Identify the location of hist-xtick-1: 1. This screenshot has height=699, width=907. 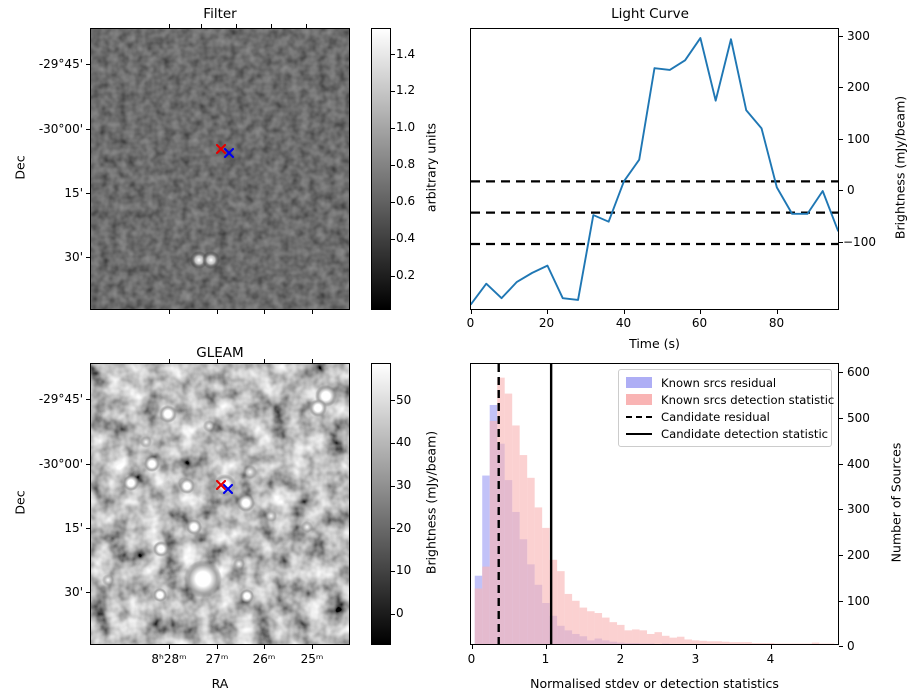
(545, 659).